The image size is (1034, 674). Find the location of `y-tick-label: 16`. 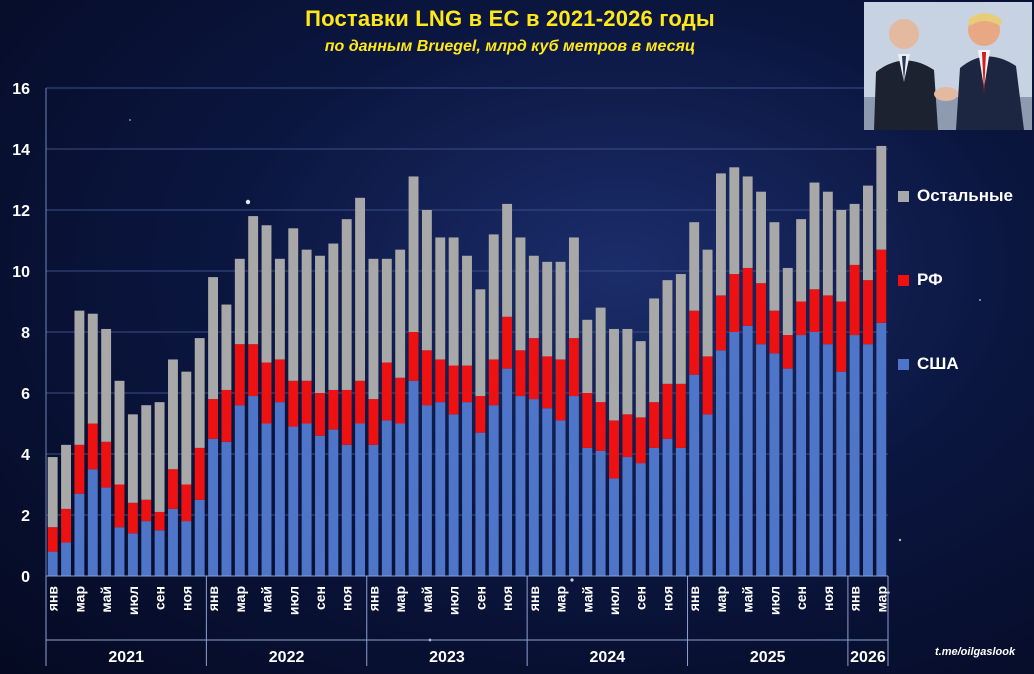

y-tick-label: 16 is located at coordinates (21, 89).